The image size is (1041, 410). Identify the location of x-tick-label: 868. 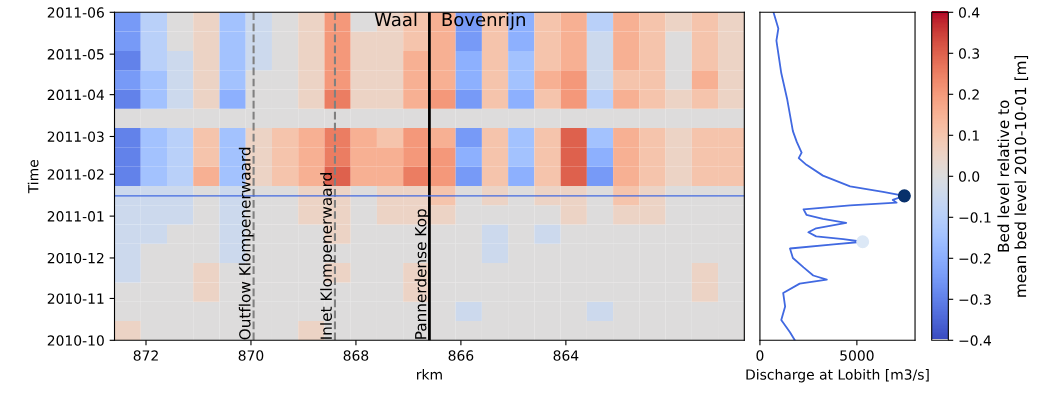
(356, 355).